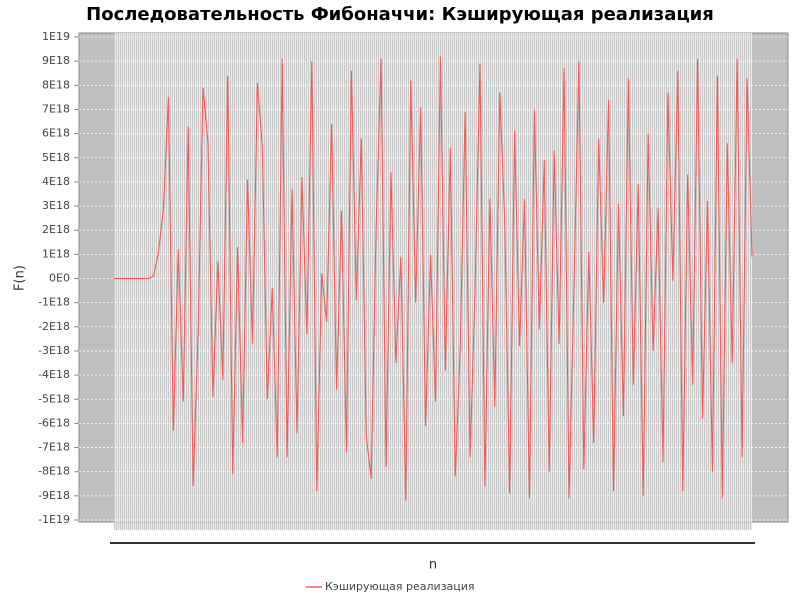 This screenshot has width=800, height=600. Describe the element at coordinates (54, 471) in the screenshot. I see `y-tick-label: -8E18` at that location.